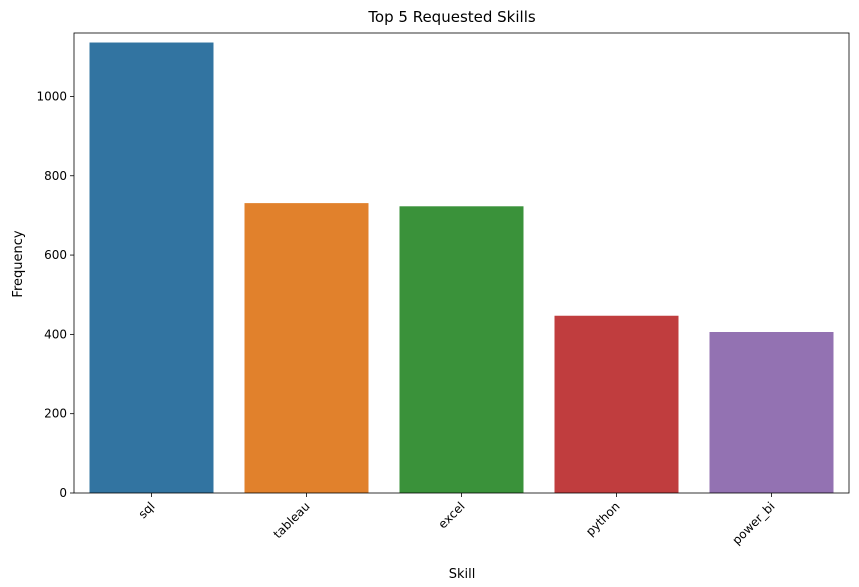 The width and height of the screenshot is (859, 587). I want to click on y-tick-label: 0, so click(63, 493).